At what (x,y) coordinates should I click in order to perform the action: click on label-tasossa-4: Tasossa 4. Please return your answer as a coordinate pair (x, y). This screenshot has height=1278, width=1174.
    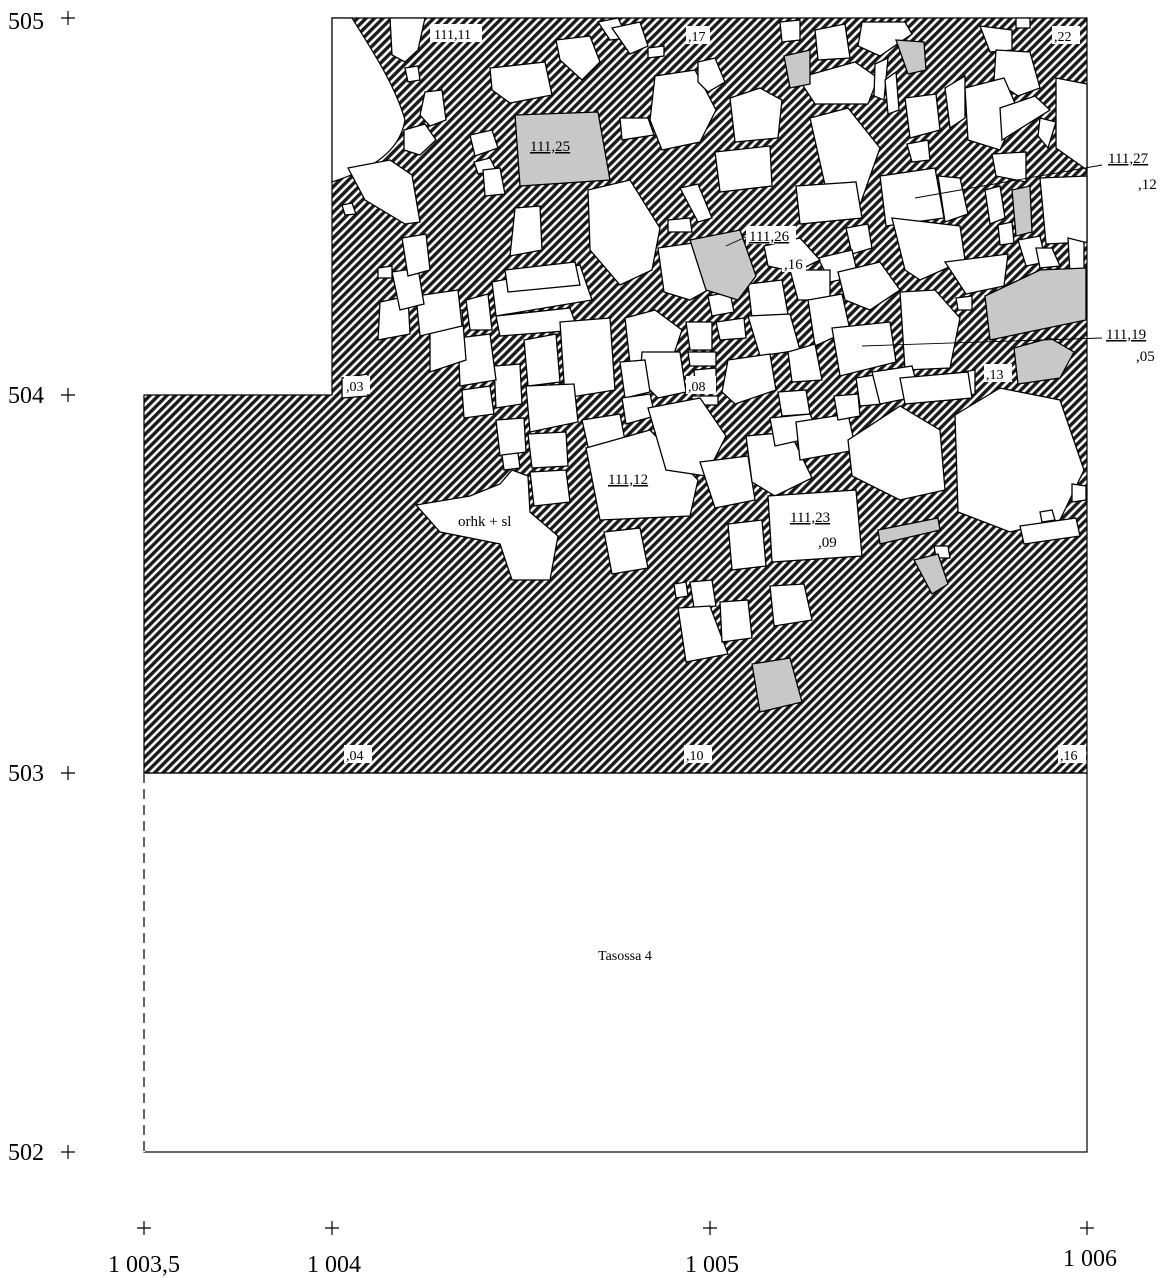
    Looking at the image, I should click on (625, 956).